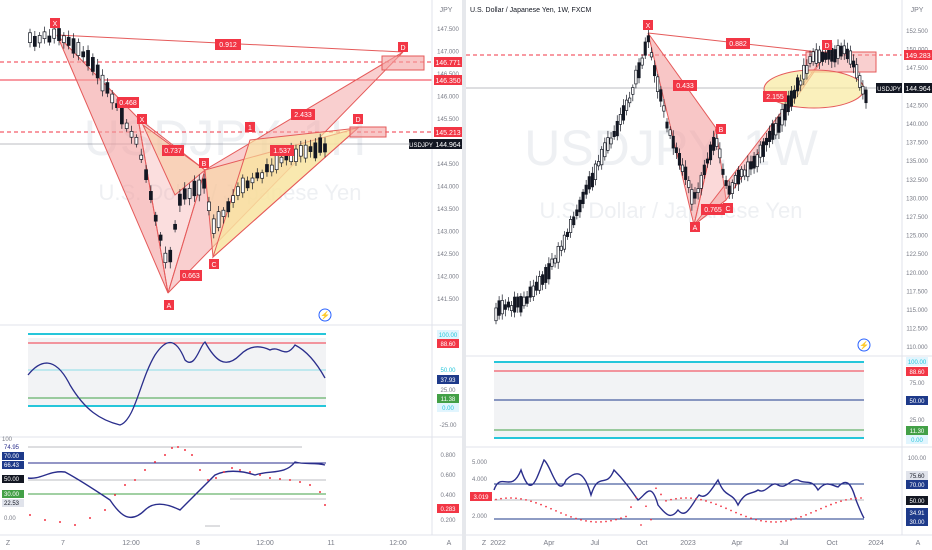  Describe the element at coordinates (448, 336) in the screenshot. I see `svg-text: 100.00` at that location.